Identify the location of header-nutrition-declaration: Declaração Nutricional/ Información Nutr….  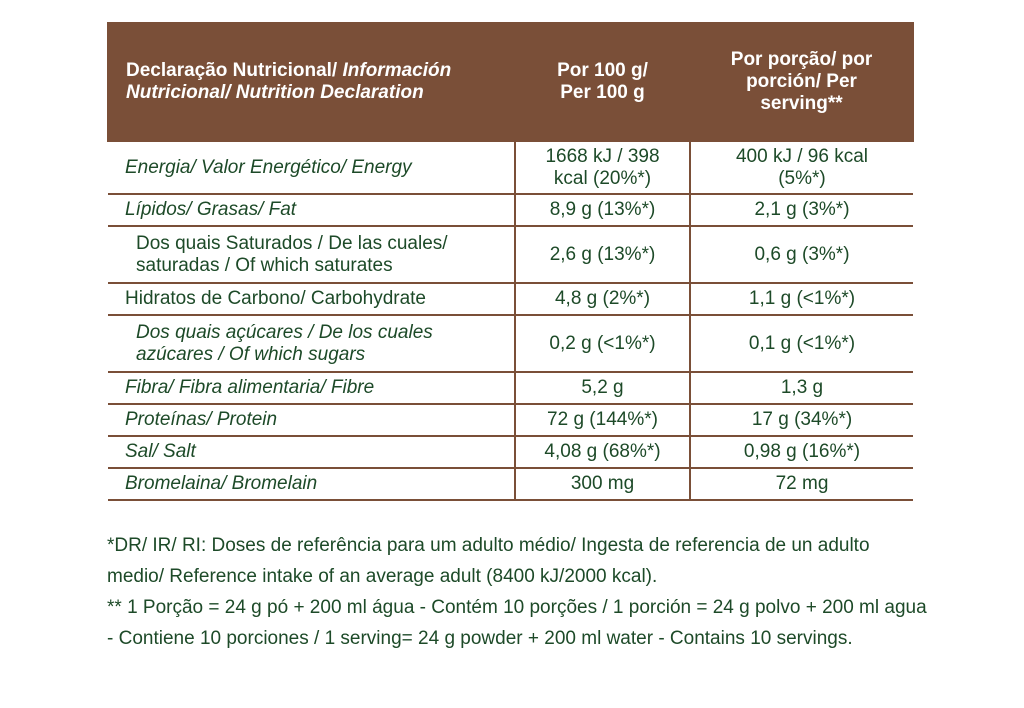
(311, 82).